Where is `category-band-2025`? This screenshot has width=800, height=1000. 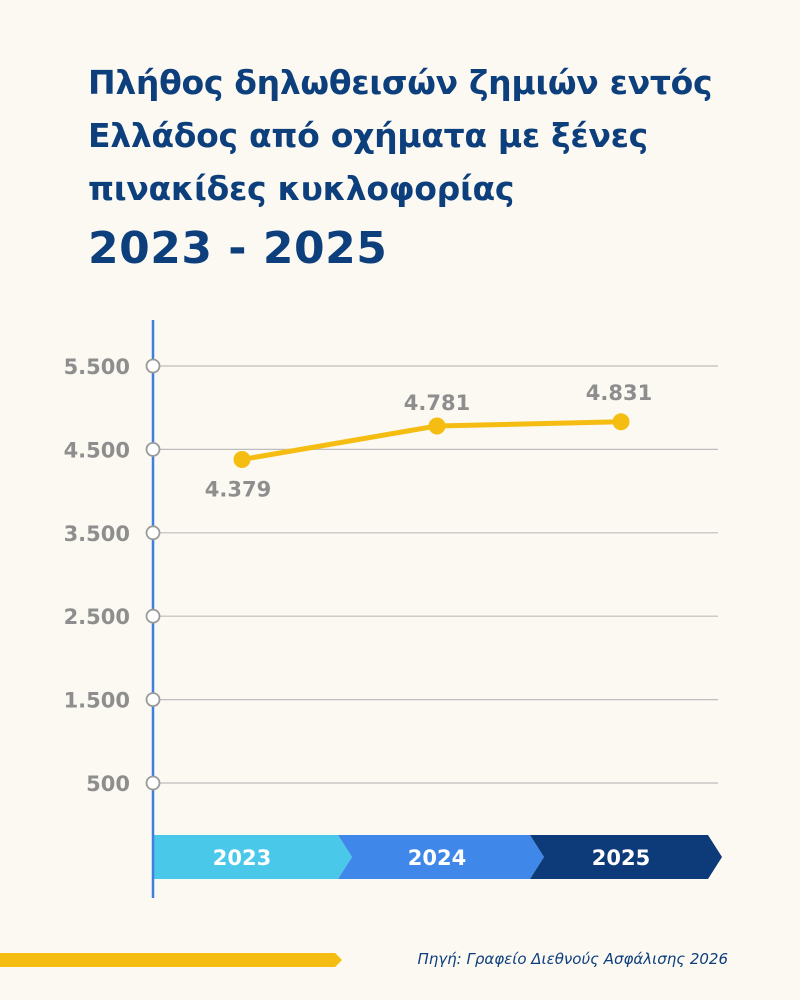
category-band-2025 is located at coordinates (626, 857).